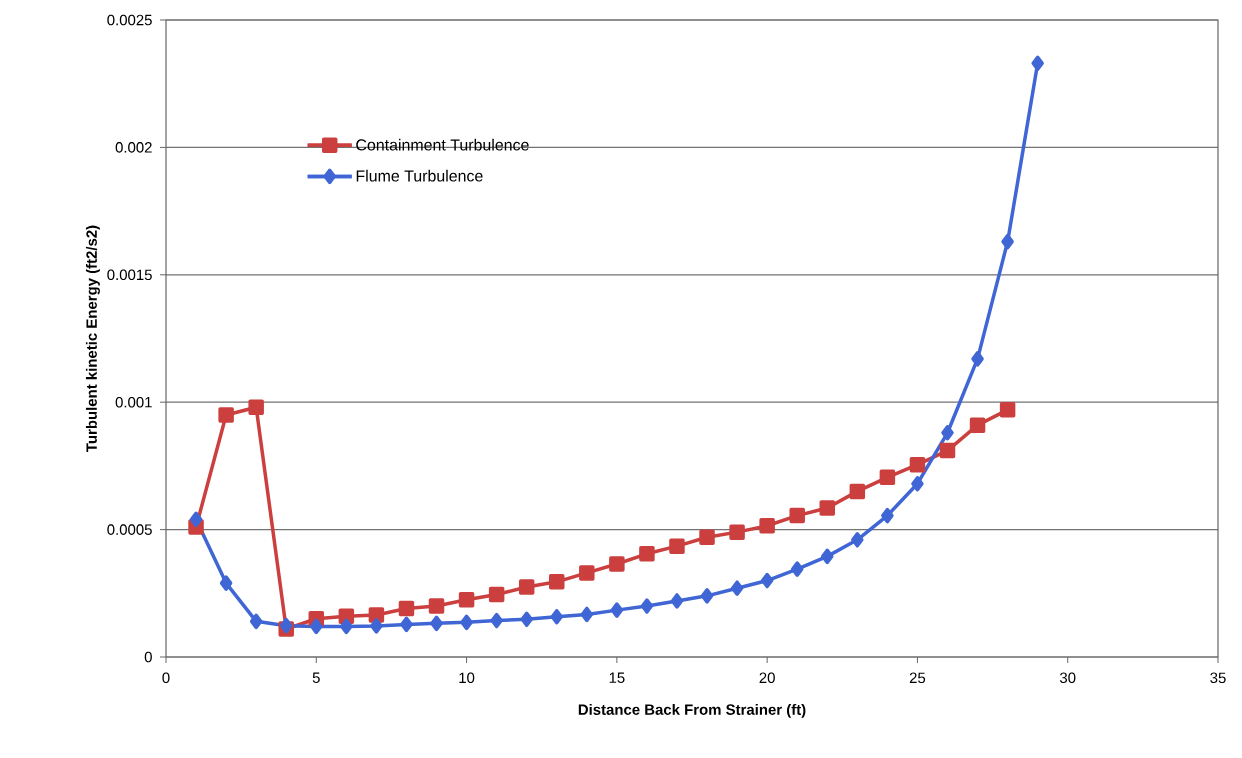 The width and height of the screenshot is (1242, 758). I want to click on legend-label: Flume Turbulence, so click(419, 175).